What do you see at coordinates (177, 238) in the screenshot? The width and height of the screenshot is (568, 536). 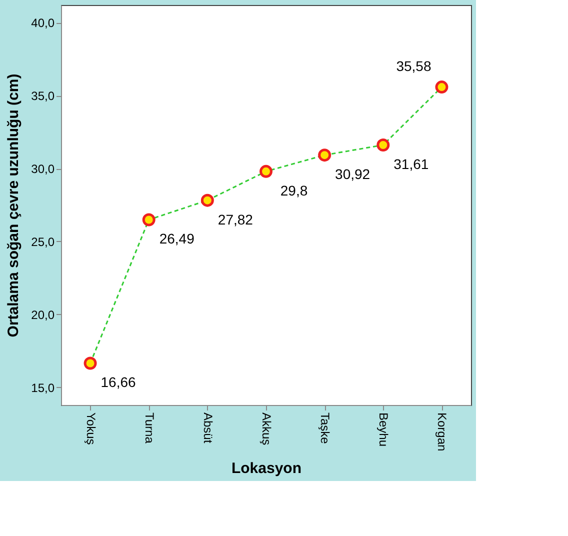 I see `data-label: 26,49` at bounding box center [177, 238].